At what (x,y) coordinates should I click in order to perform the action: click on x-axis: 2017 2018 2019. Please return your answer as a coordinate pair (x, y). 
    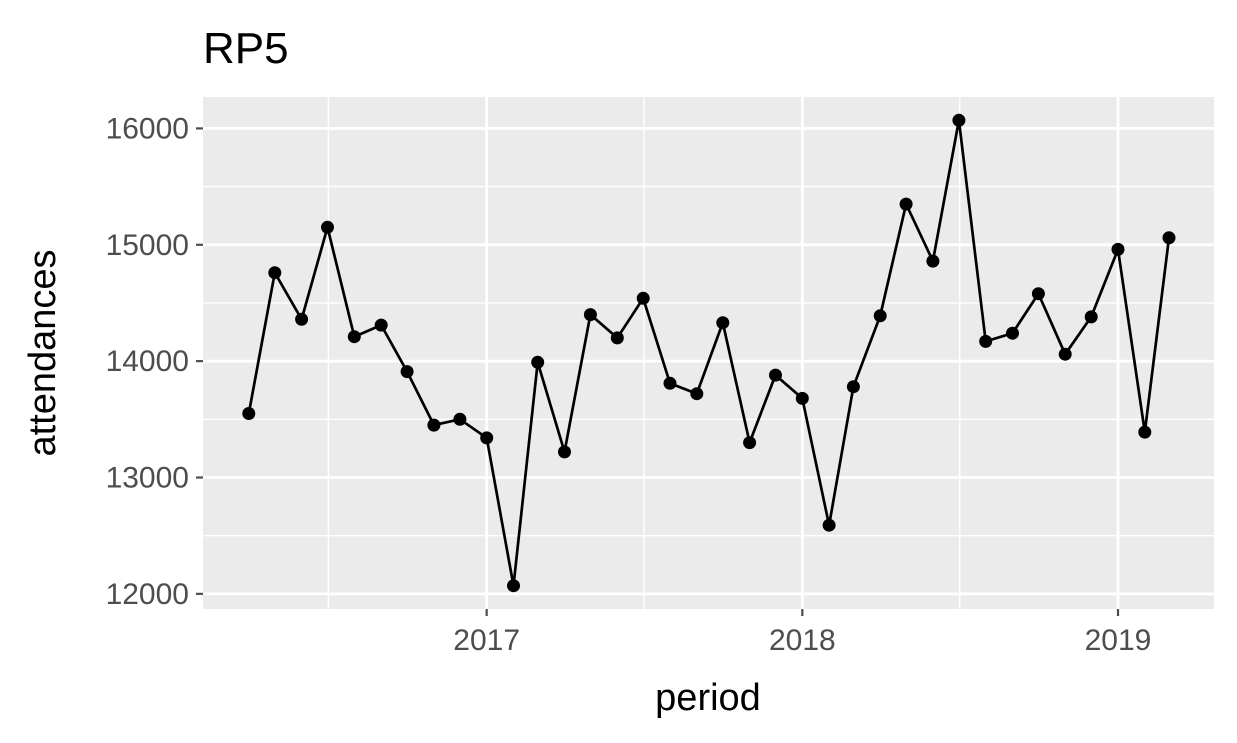
    Looking at the image, I should click on (802, 633).